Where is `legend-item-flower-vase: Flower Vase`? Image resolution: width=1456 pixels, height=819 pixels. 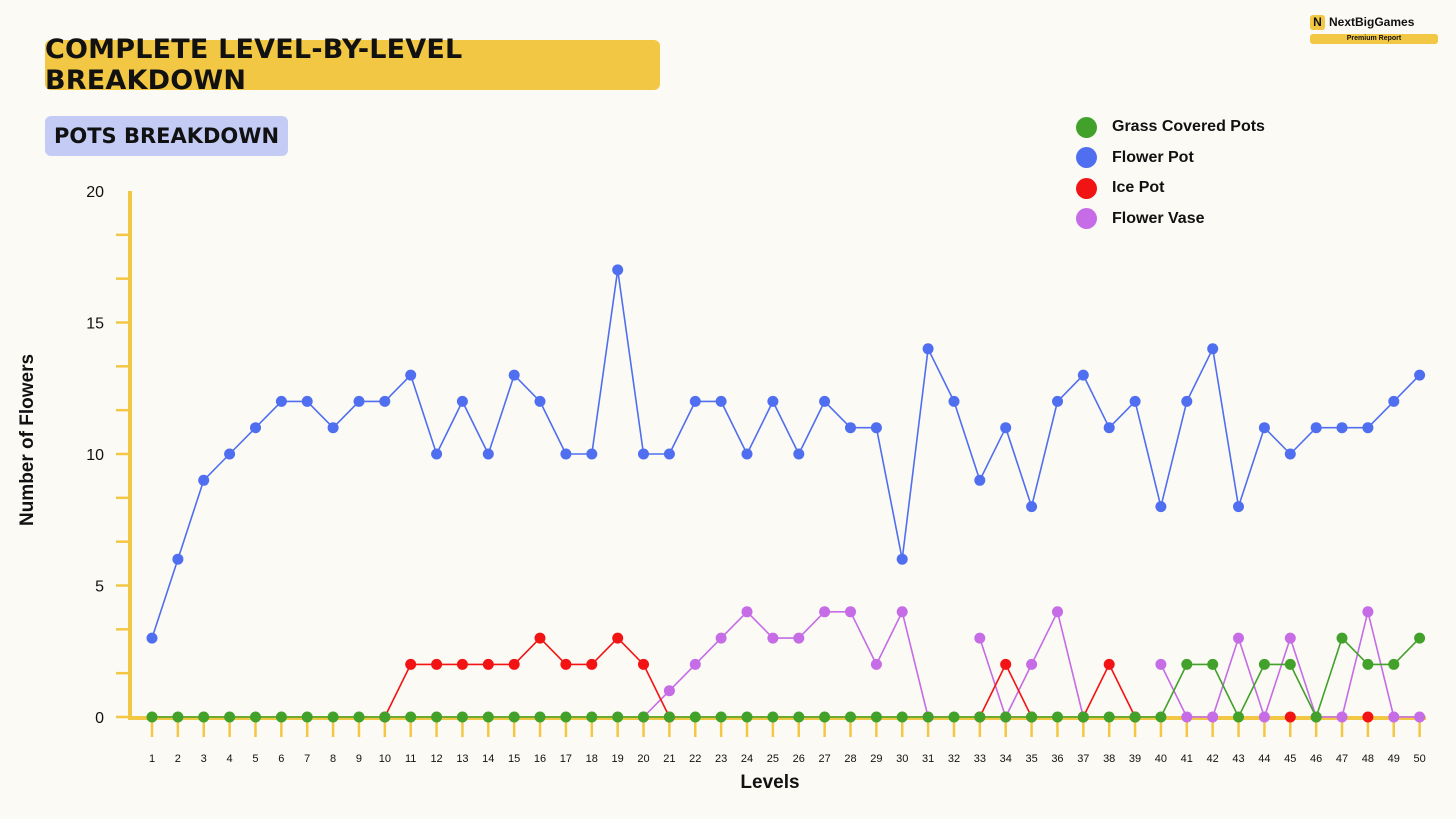 legend-item-flower-vase: Flower Vase is located at coordinates (1170, 219).